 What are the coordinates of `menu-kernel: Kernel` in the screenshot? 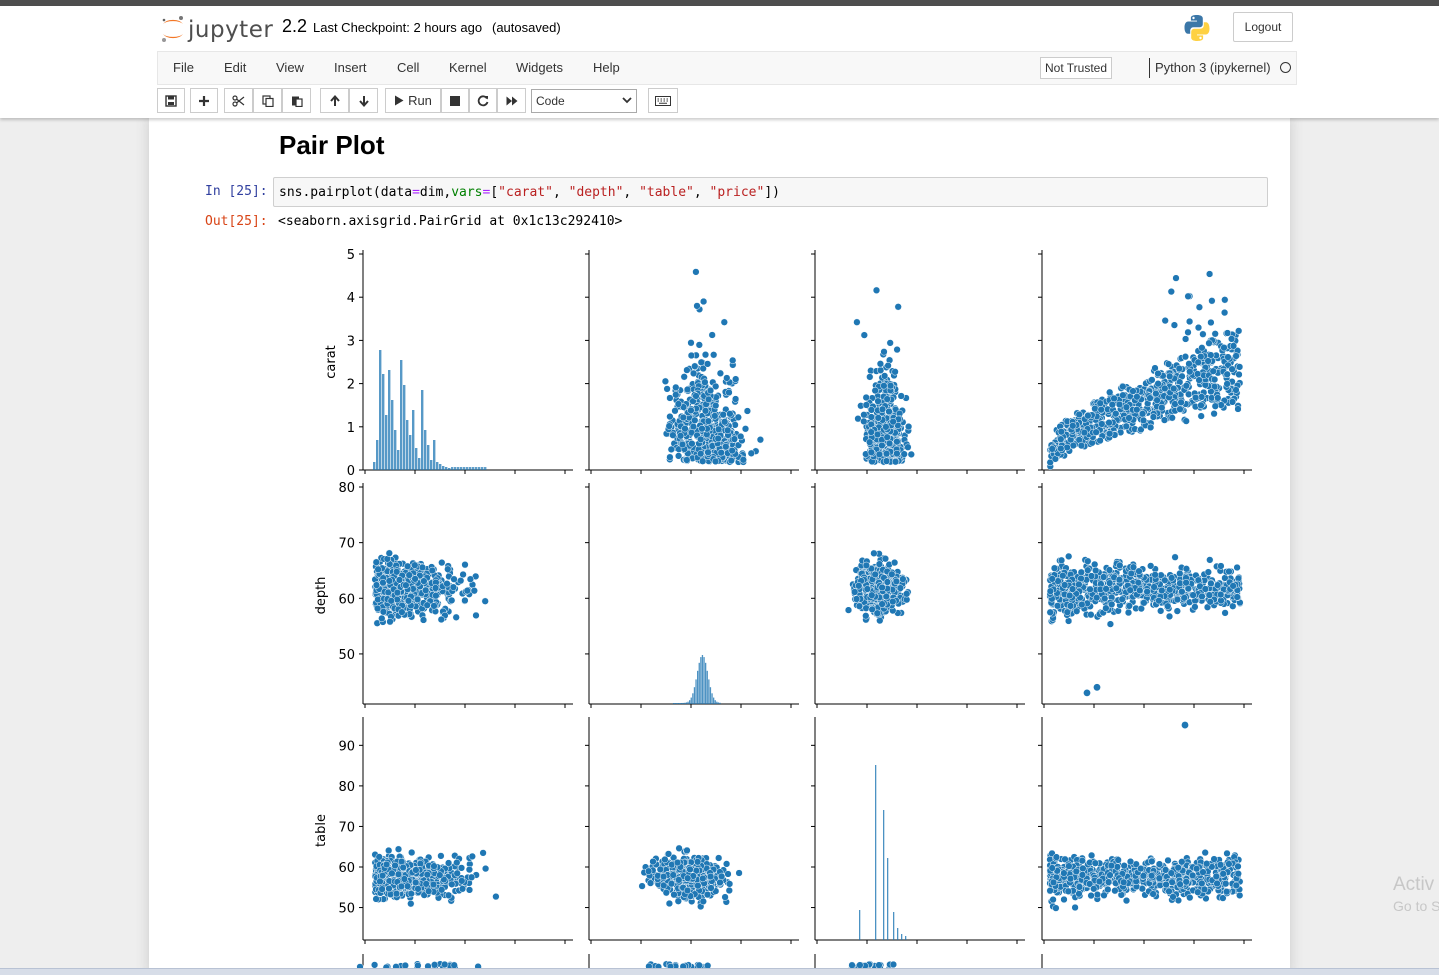 It's located at (468, 67).